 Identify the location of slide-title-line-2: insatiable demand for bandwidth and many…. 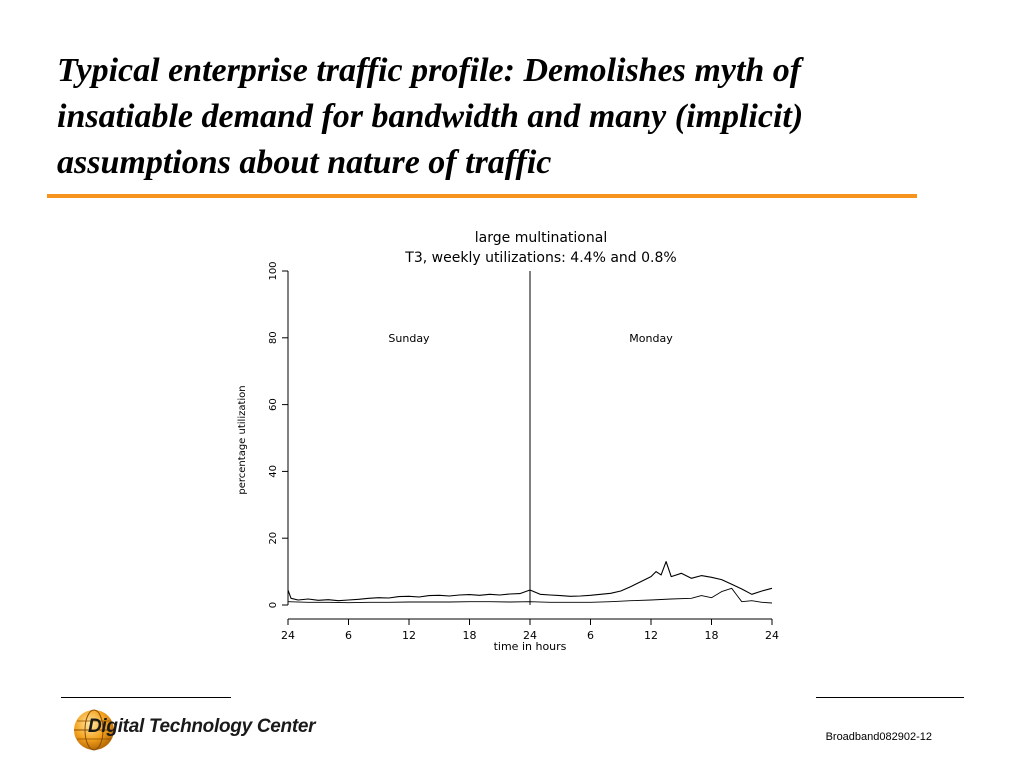
(430, 116).